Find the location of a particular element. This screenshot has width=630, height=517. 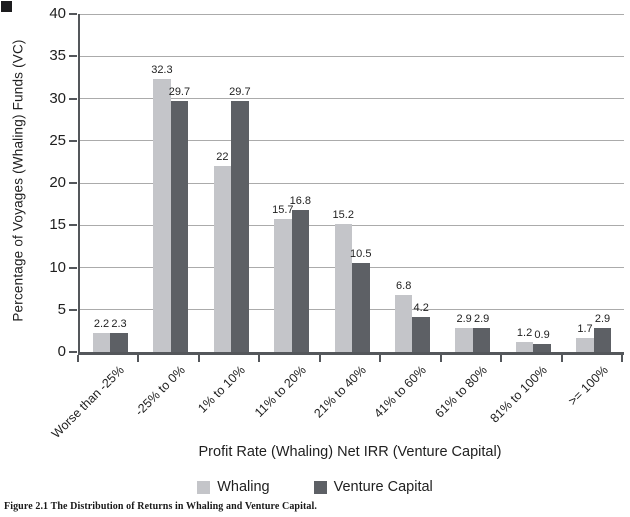

y-tick-label: 5 is located at coordinates (61, 309).